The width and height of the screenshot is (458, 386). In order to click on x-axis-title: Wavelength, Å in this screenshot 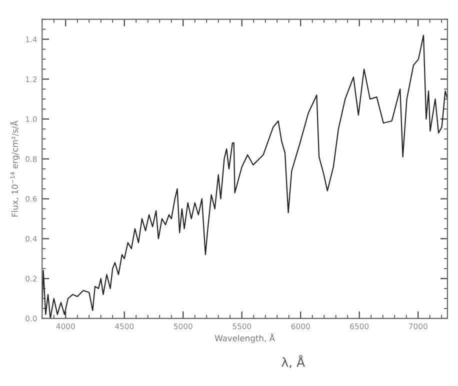, I will do `click(244, 338)`.